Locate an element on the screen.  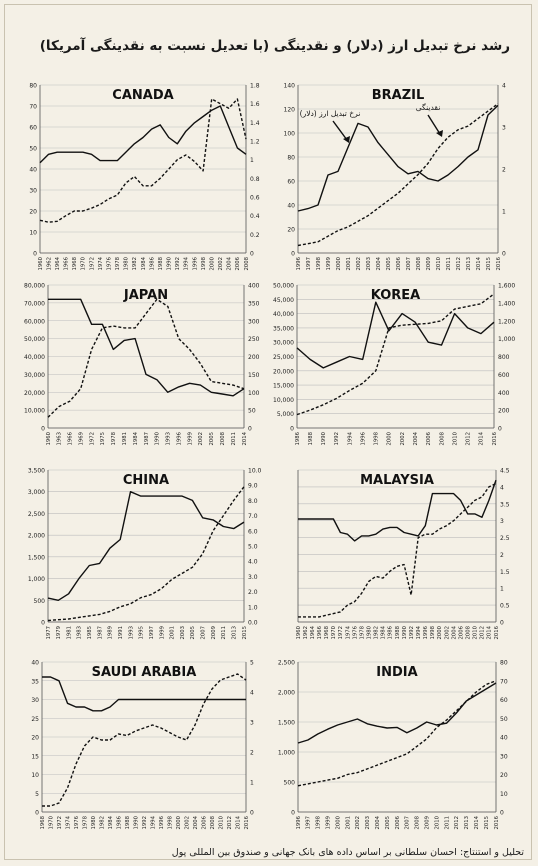
y-tick-label: 50 is located at coordinates (33, 149).